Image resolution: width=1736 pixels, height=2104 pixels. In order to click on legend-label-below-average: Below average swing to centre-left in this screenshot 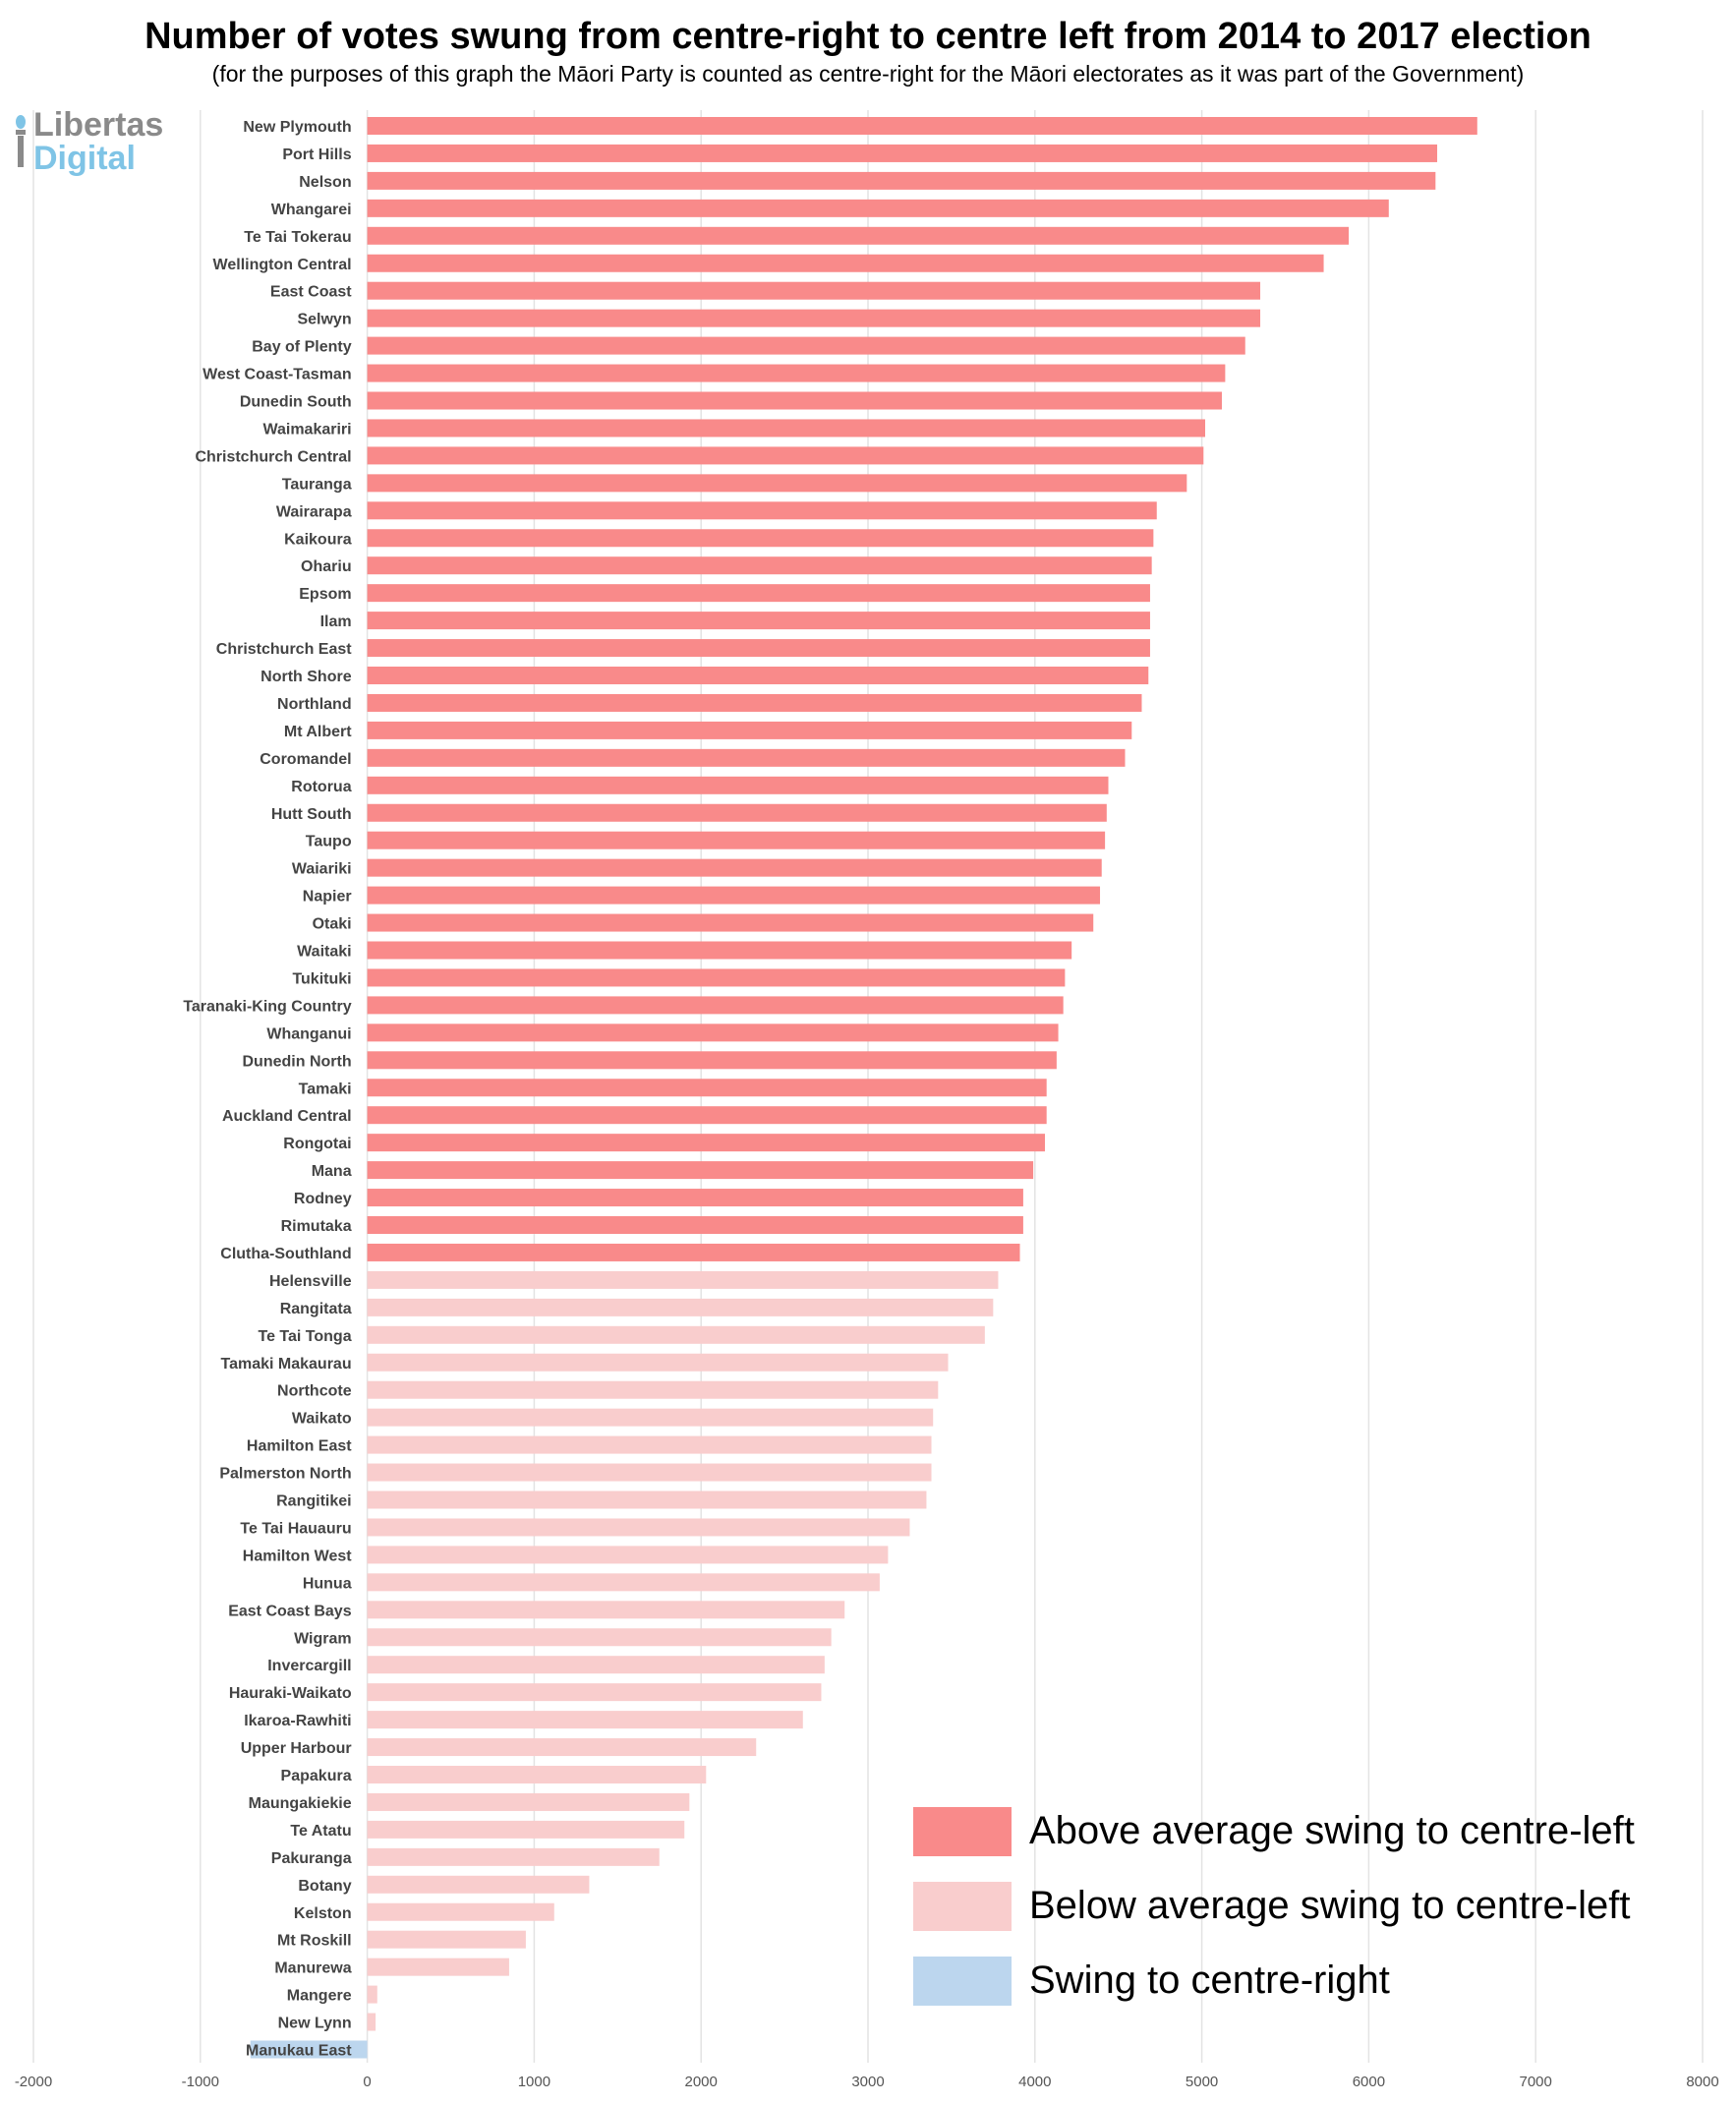, I will do `click(1330, 1905)`.